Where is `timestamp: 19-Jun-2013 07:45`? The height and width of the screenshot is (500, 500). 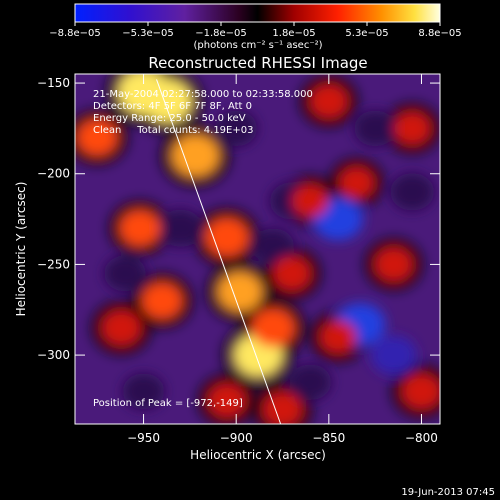
timestamp: 19-Jun-2013 07:45 is located at coordinates (448, 492).